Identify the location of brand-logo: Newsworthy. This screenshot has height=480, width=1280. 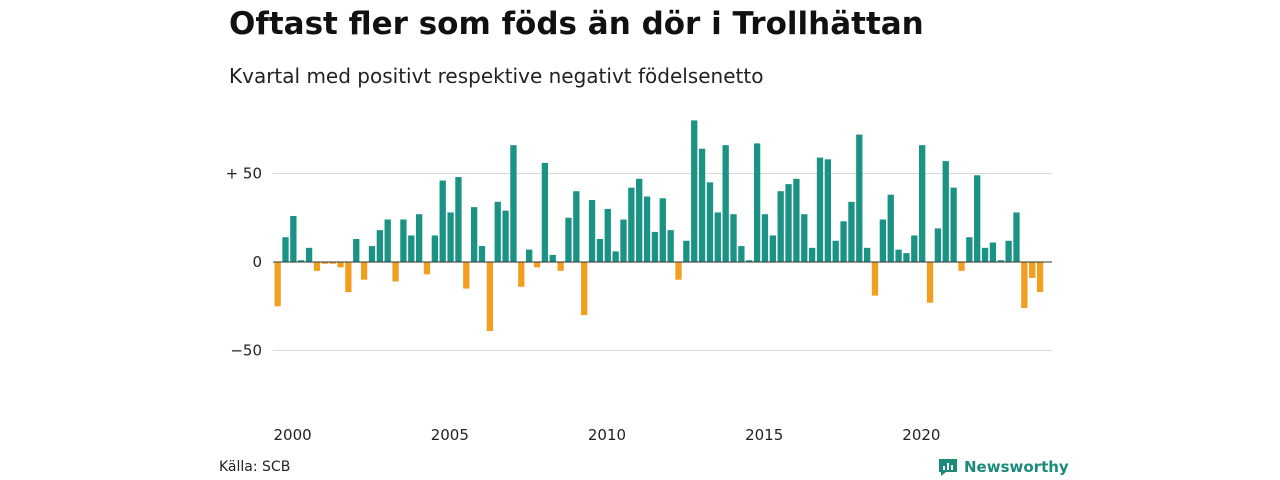
(1003, 467).